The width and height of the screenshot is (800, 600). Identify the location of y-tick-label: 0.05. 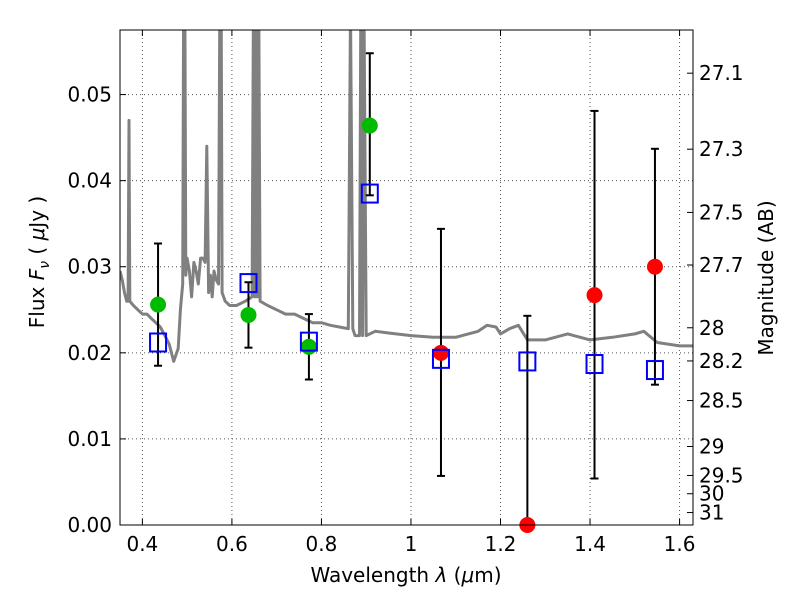
(89, 95).